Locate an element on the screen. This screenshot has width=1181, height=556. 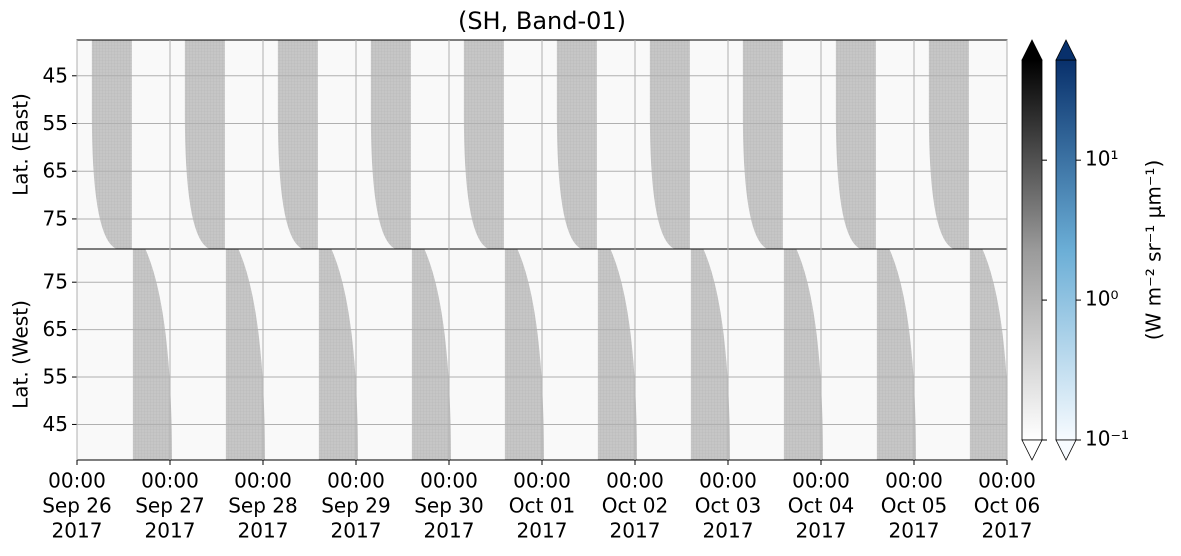
x-tick-label: Oct 01 is located at coordinates (542, 506).